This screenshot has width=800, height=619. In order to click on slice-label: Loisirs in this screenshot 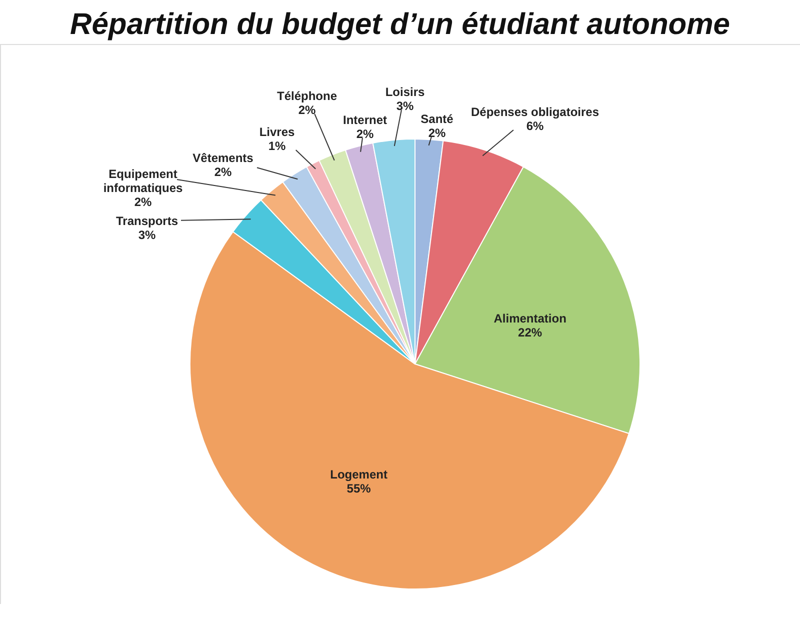, I will do `click(405, 92)`.